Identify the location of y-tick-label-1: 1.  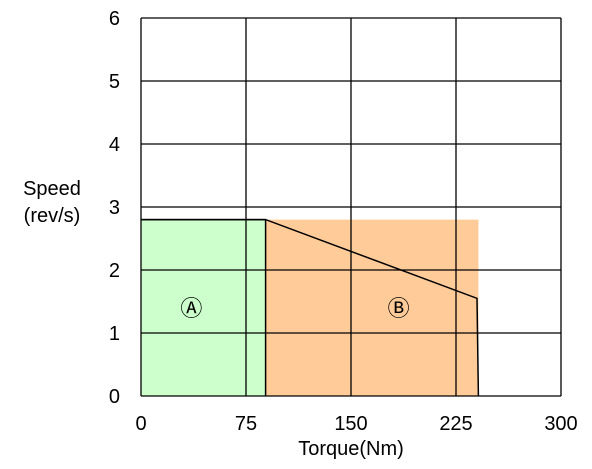
(114, 334).